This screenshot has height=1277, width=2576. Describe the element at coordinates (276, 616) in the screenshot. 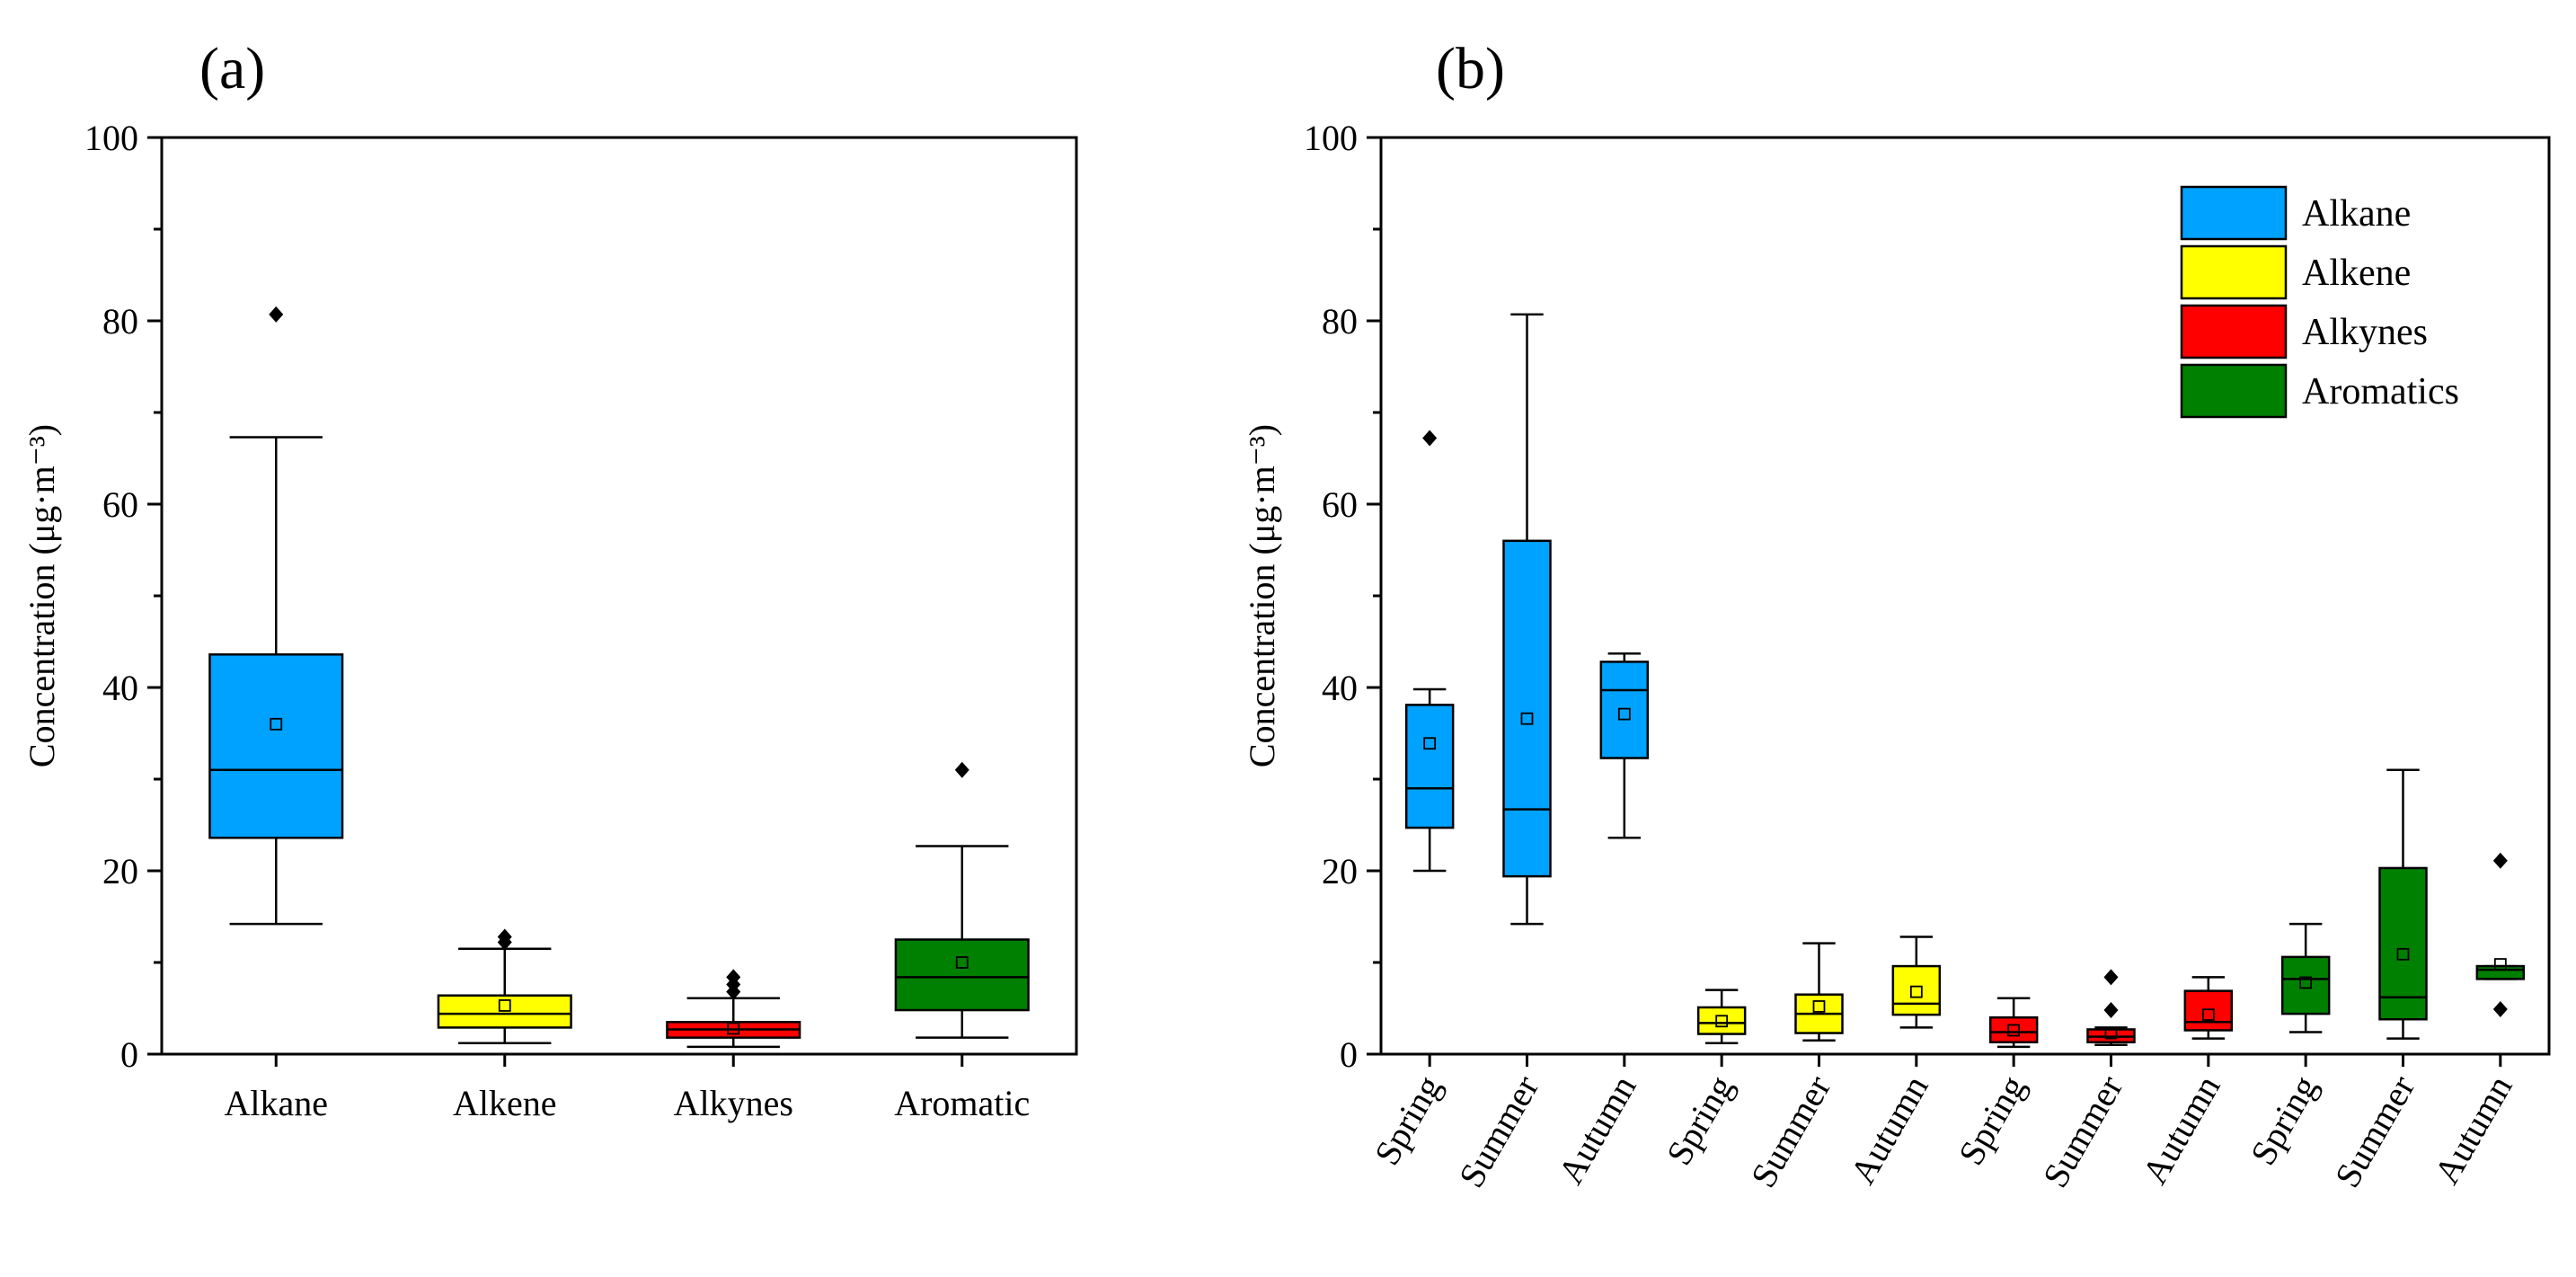

I see `box-alkane-alkane` at that location.